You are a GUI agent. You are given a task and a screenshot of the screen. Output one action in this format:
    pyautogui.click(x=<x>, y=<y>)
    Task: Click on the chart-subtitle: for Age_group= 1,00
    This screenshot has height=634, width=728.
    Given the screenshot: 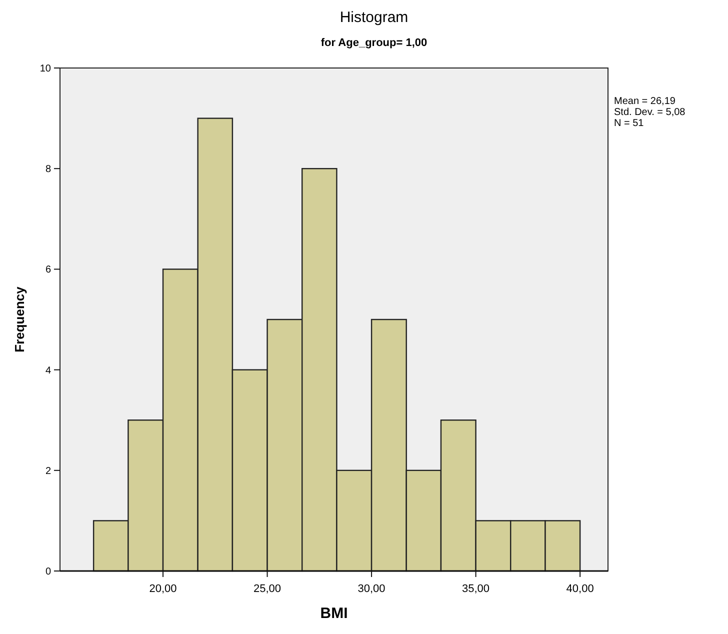 What is the action you would take?
    pyautogui.click(x=374, y=43)
    